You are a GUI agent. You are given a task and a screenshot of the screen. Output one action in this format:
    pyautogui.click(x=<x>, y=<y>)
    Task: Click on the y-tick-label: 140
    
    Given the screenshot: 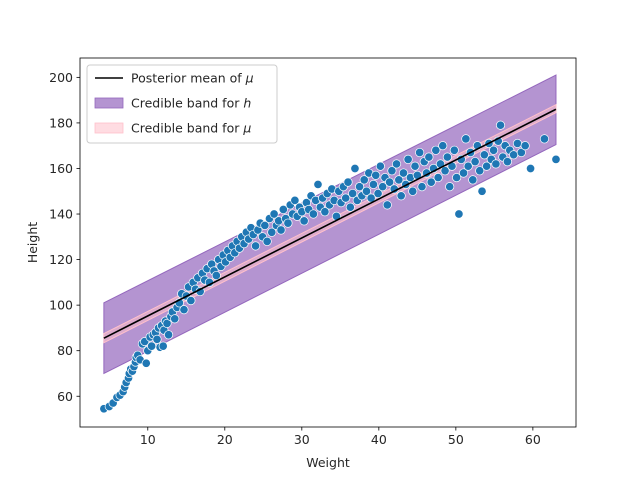 What is the action you would take?
    pyautogui.click(x=61, y=214)
    